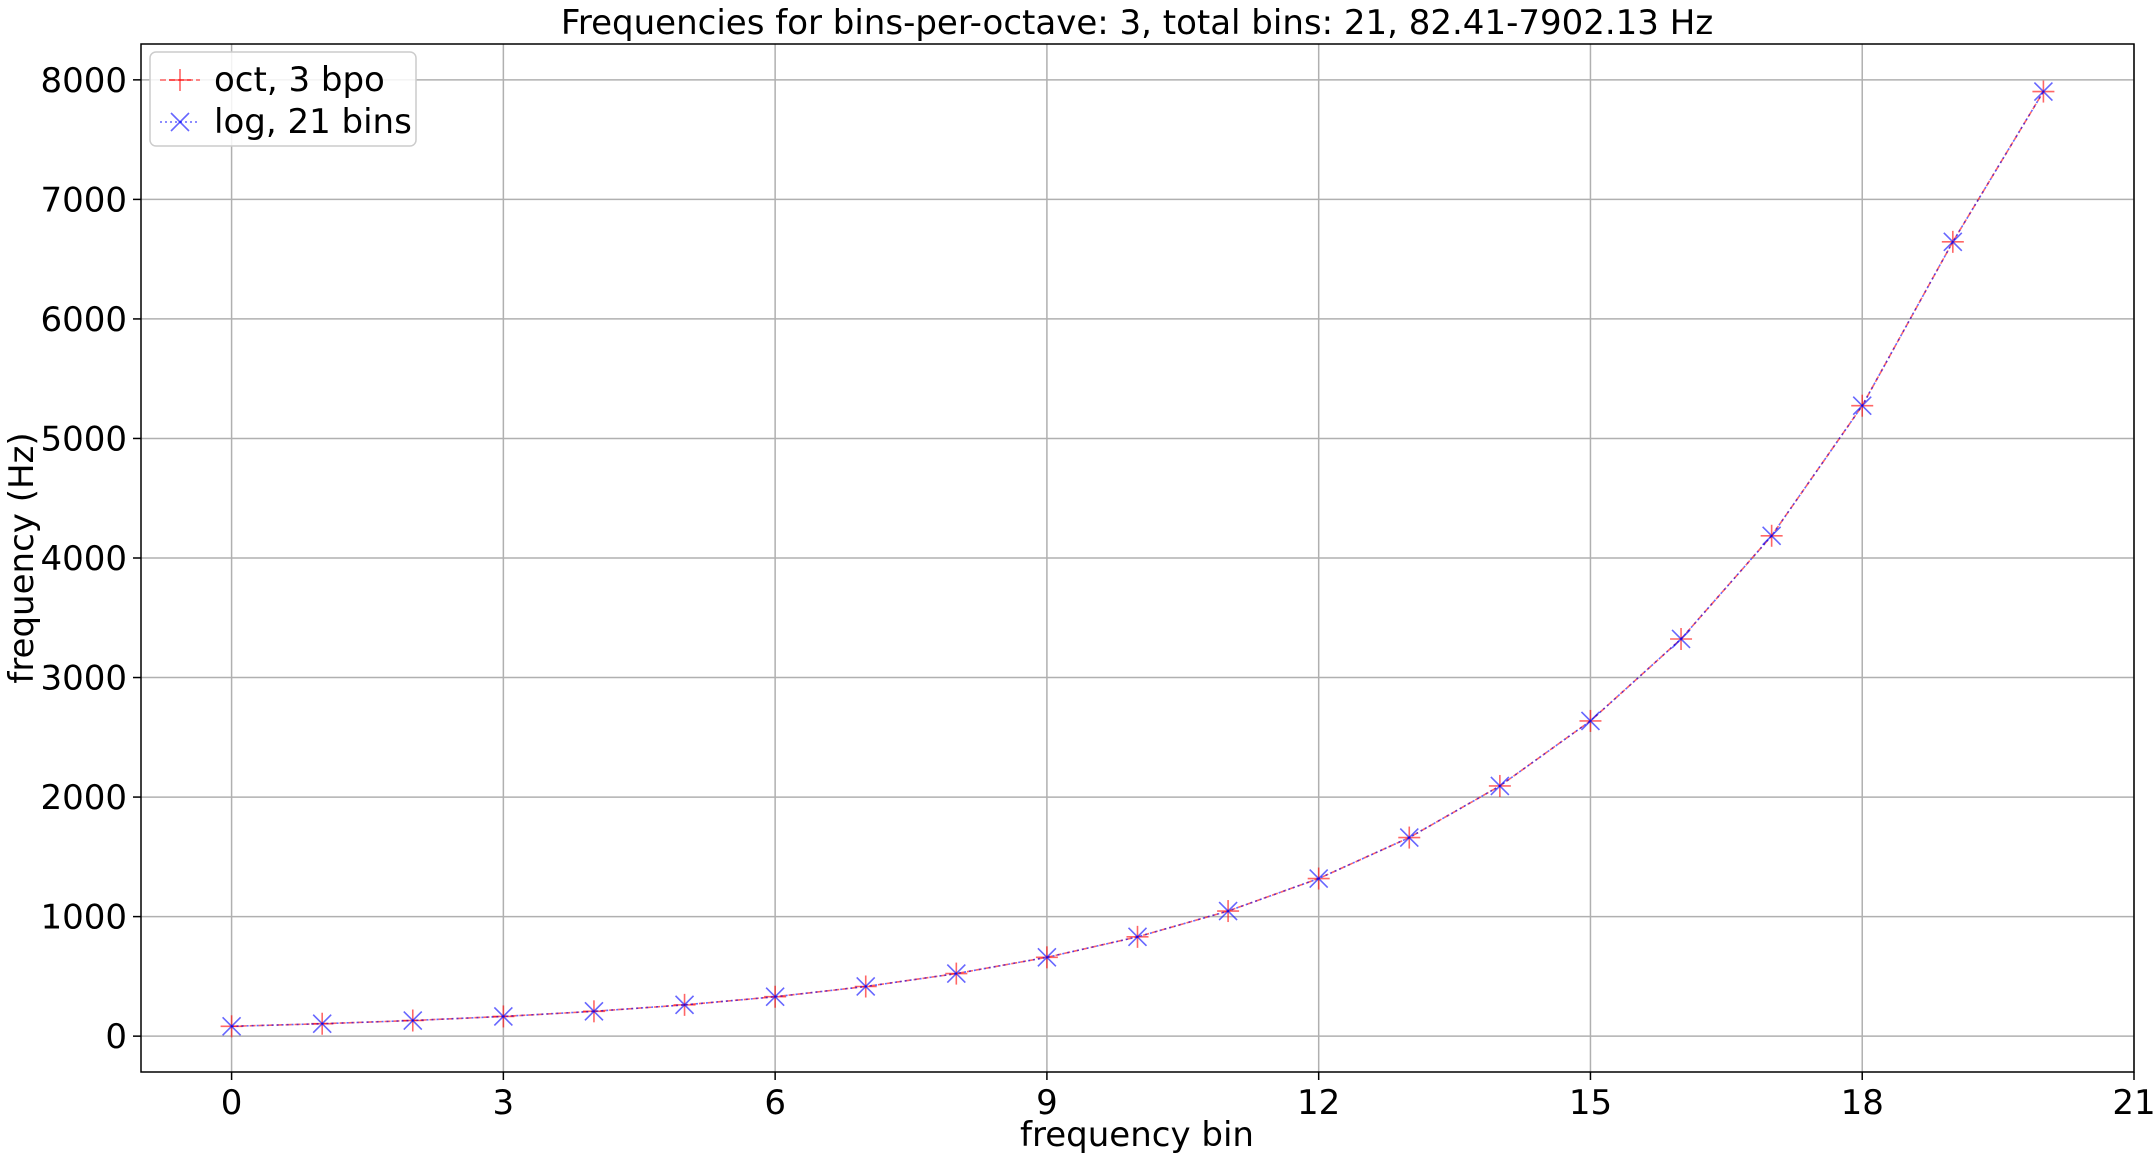 Image resolution: width=2155 pixels, height=1154 pixels. What do you see at coordinates (83, 320) in the screenshot?
I see `y-tick-label: 6000` at bounding box center [83, 320].